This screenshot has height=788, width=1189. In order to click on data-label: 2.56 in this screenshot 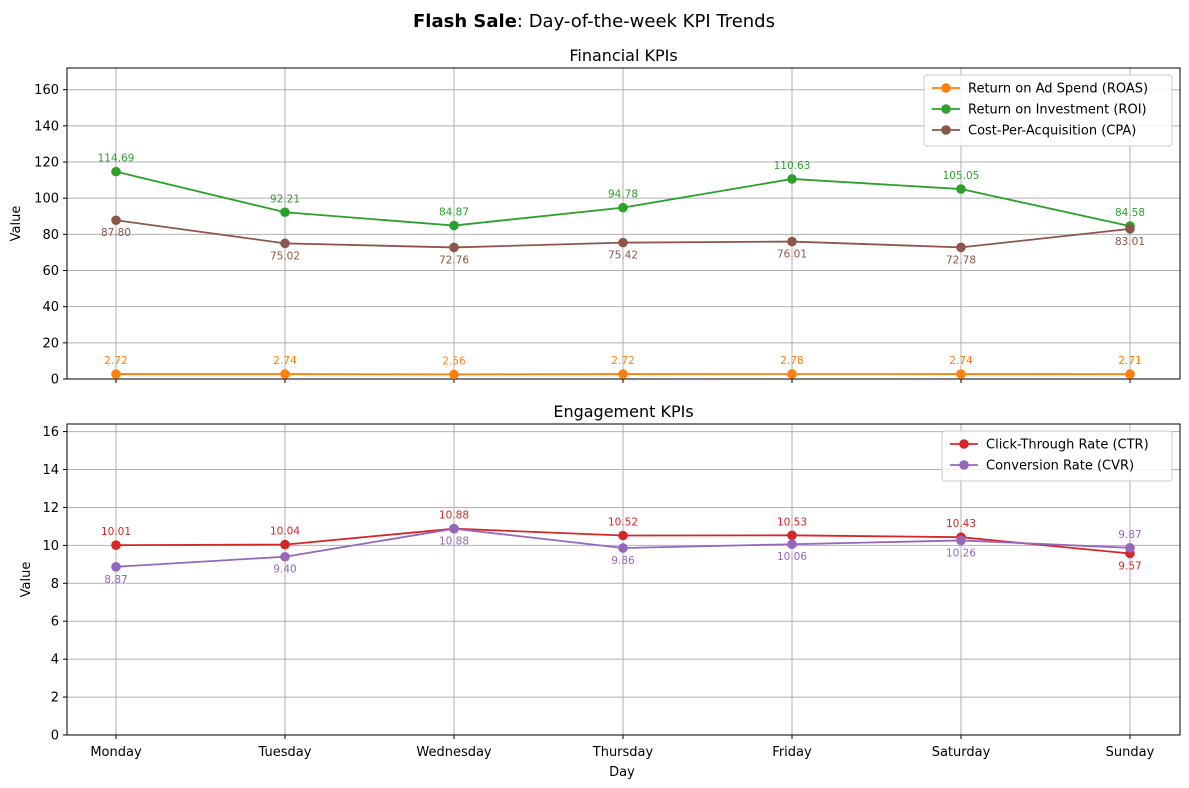, I will do `click(454, 361)`.